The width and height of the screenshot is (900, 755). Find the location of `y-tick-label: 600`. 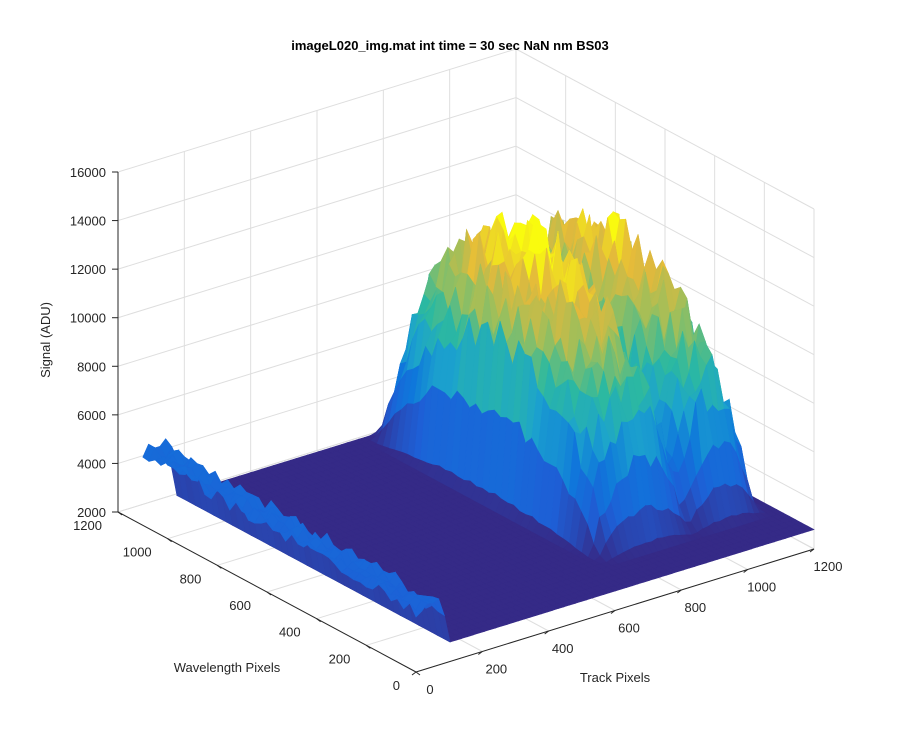

y-tick-label: 600 is located at coordinates (240, 605).